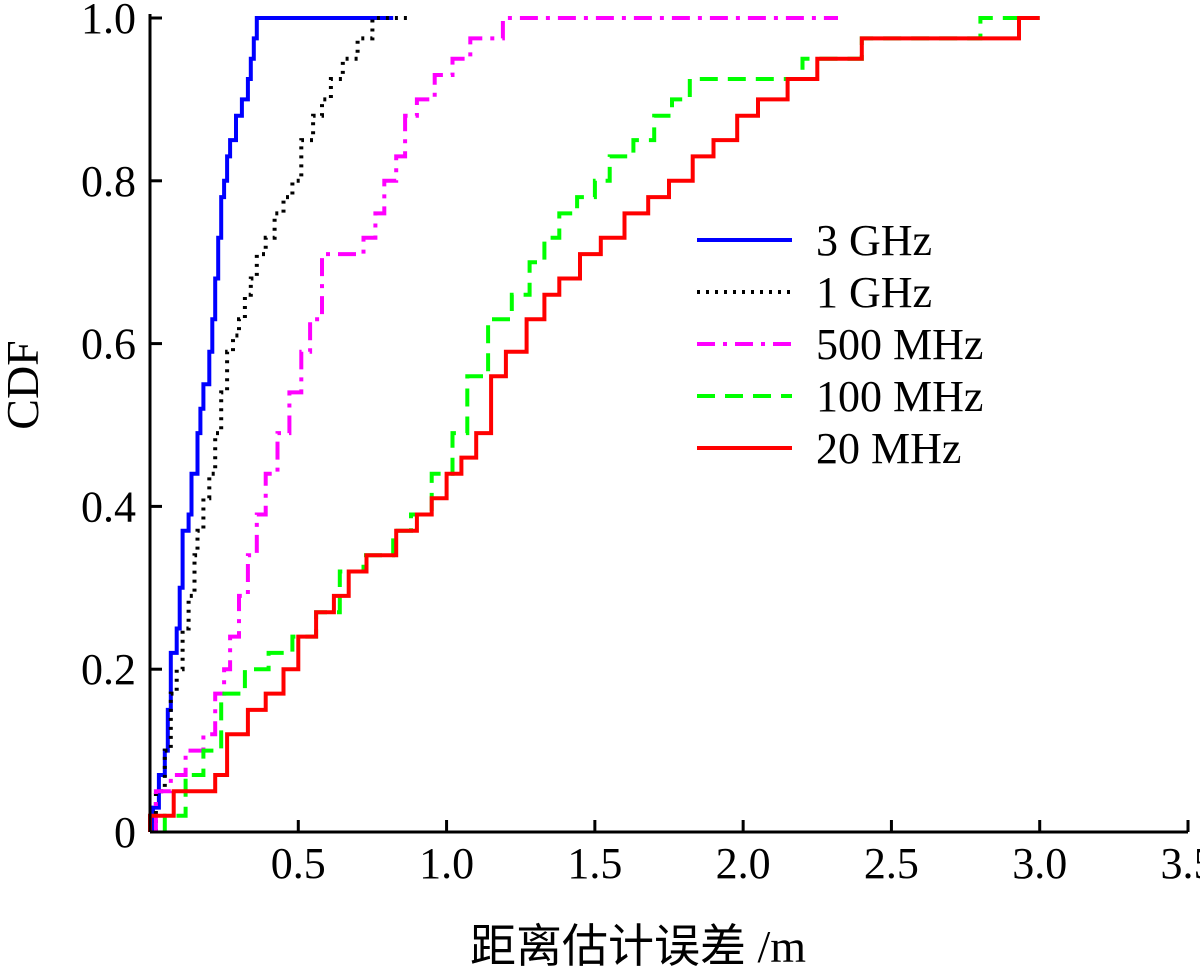 The height and width of the screenshot is (972, 1200). I want to click on y-tick-label: 0.2, so click(108, 669).